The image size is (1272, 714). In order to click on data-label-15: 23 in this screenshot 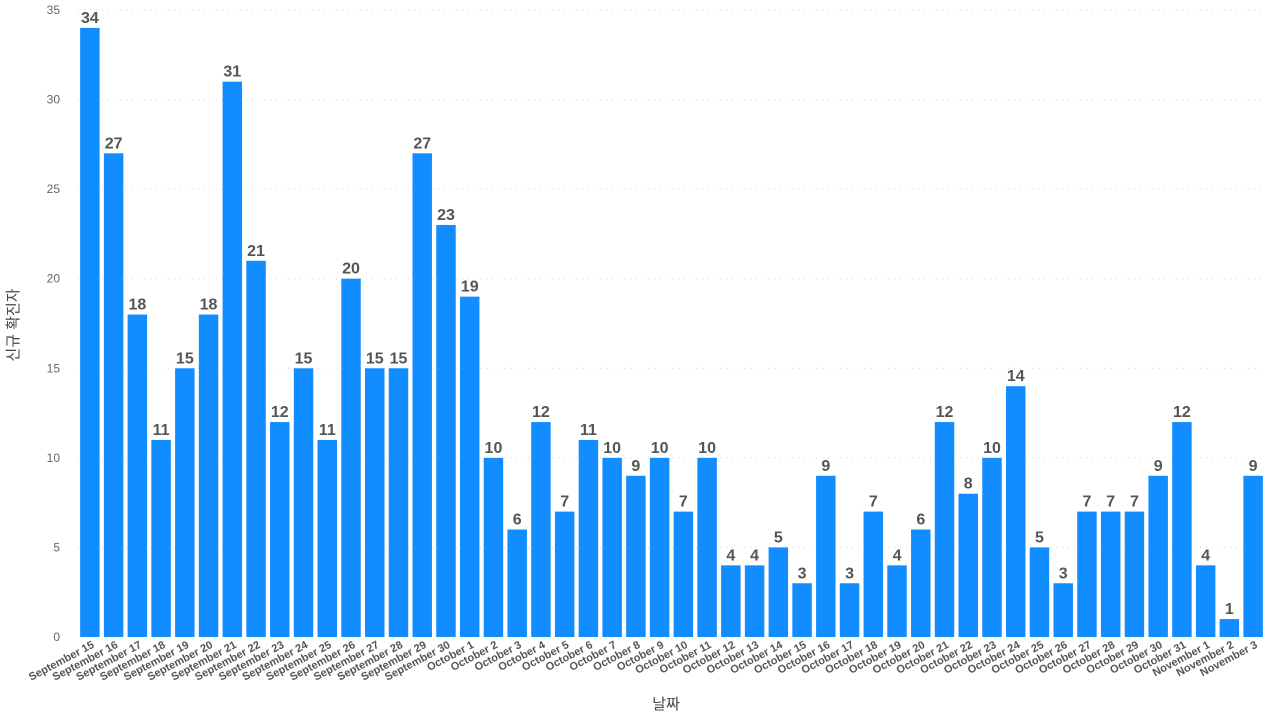, I will do `click(446, 215)`.